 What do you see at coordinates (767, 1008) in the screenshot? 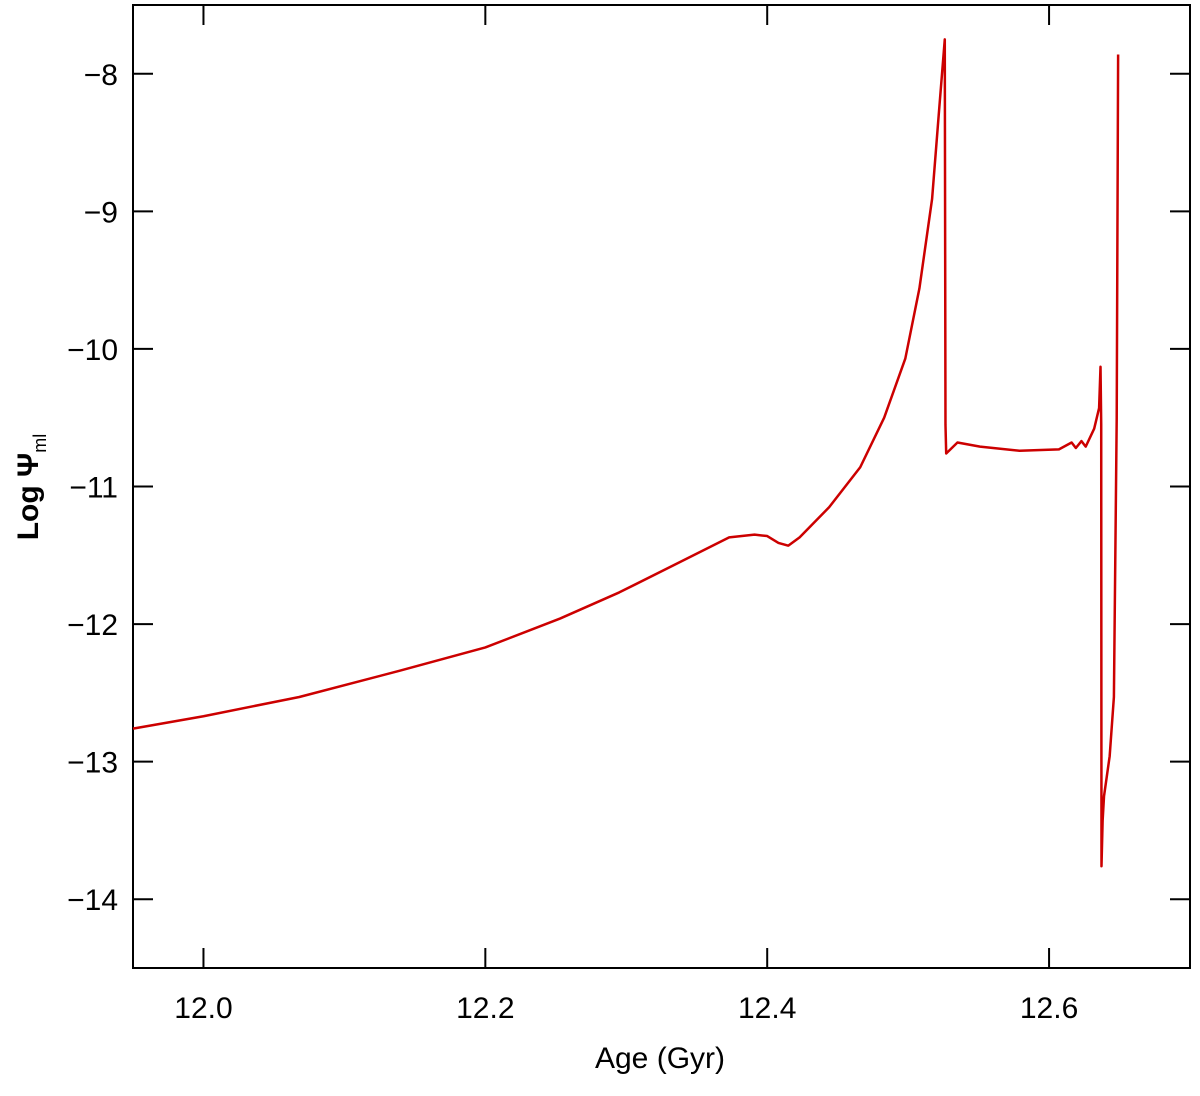
I see `x-tick-label: 12.4` at bounding box center [767, 1008].